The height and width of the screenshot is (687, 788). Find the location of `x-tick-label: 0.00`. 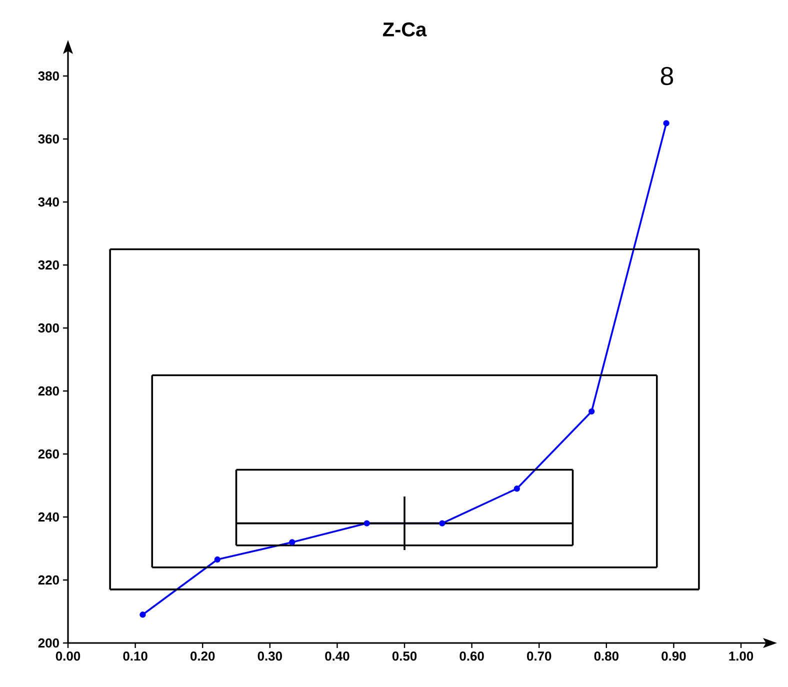

x-tick-label: 0.00 is located at coordinates (68, 656).